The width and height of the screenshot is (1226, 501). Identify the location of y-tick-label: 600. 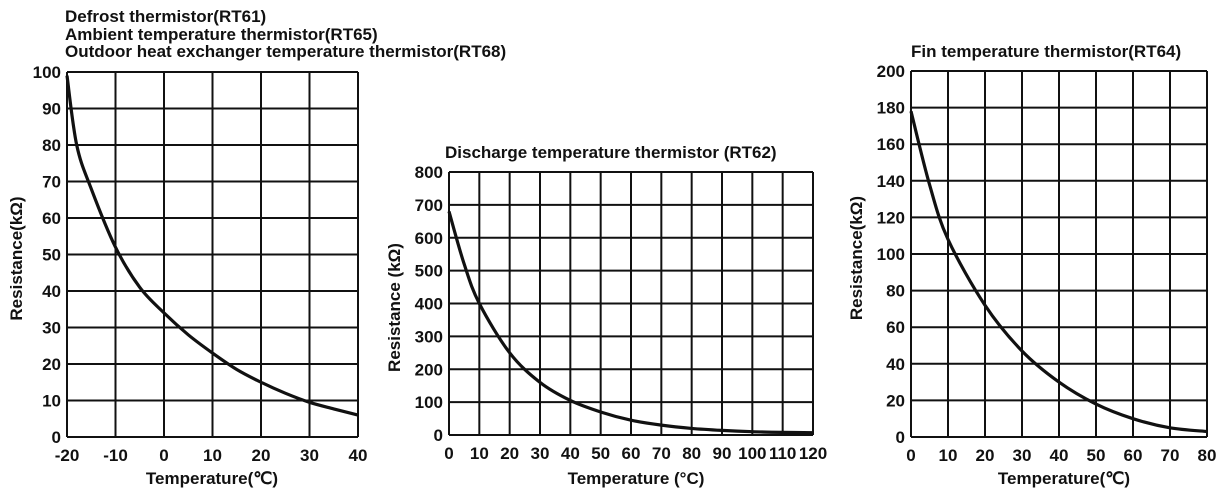
(429, 238).